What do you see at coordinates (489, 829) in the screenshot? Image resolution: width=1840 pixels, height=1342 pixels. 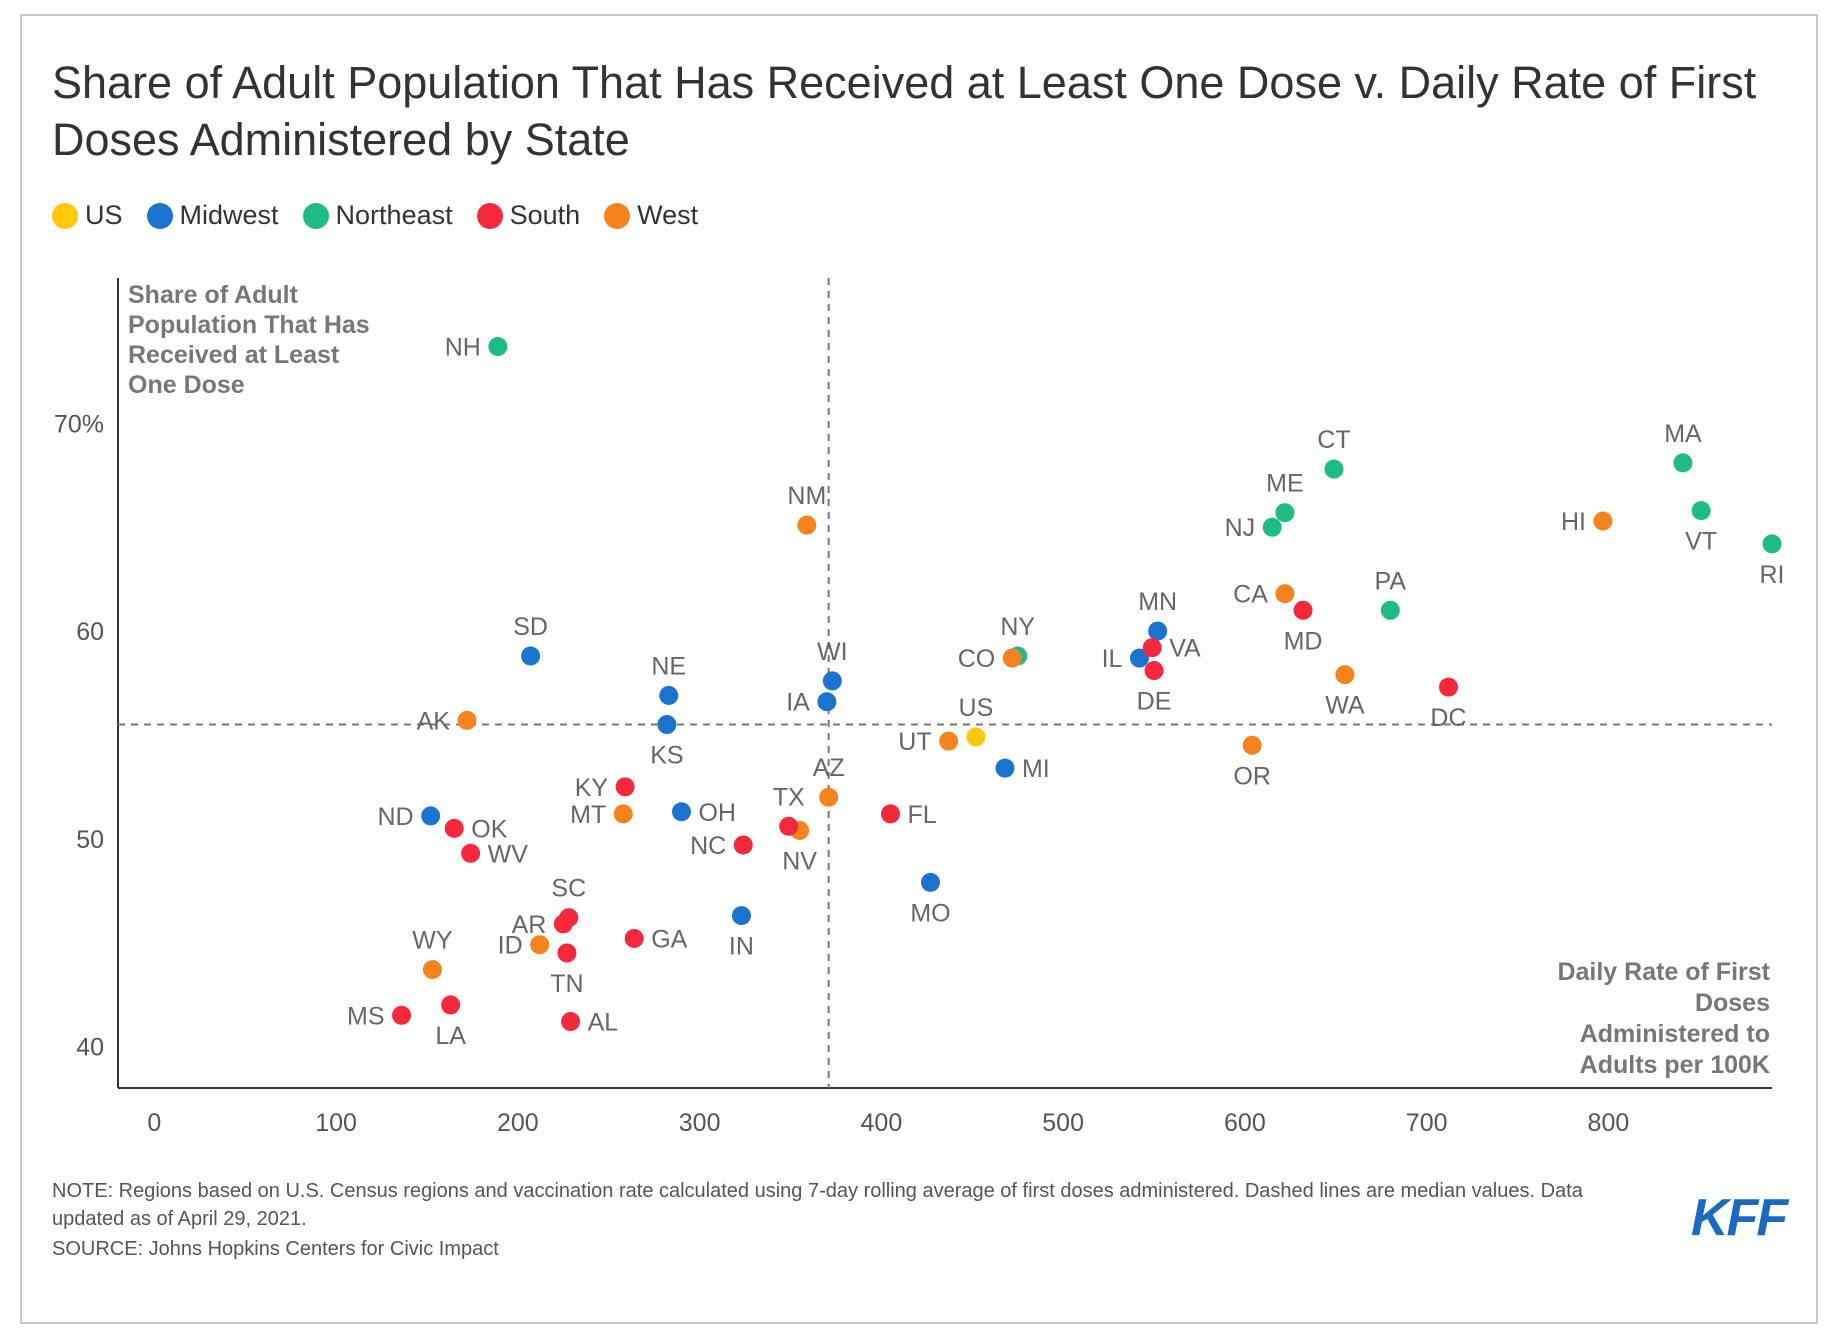 I see `point-label-ok: OK` at bounding box center [489, 829].